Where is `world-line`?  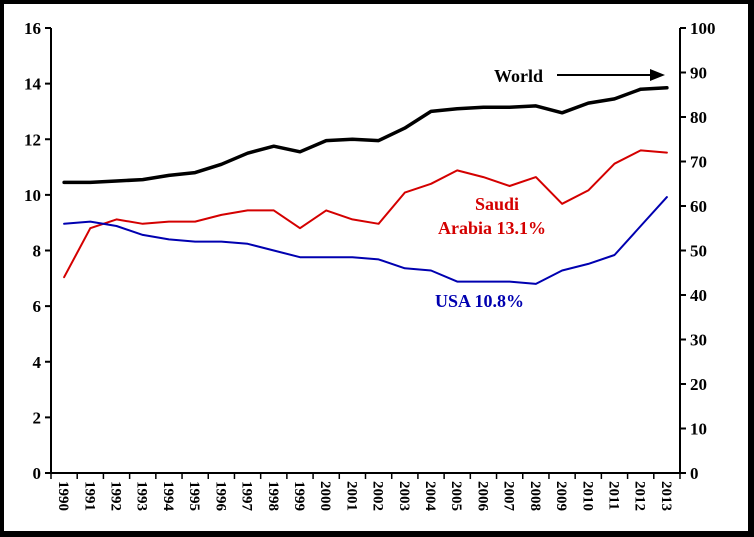
world-line is located at coordinates (365, 135).